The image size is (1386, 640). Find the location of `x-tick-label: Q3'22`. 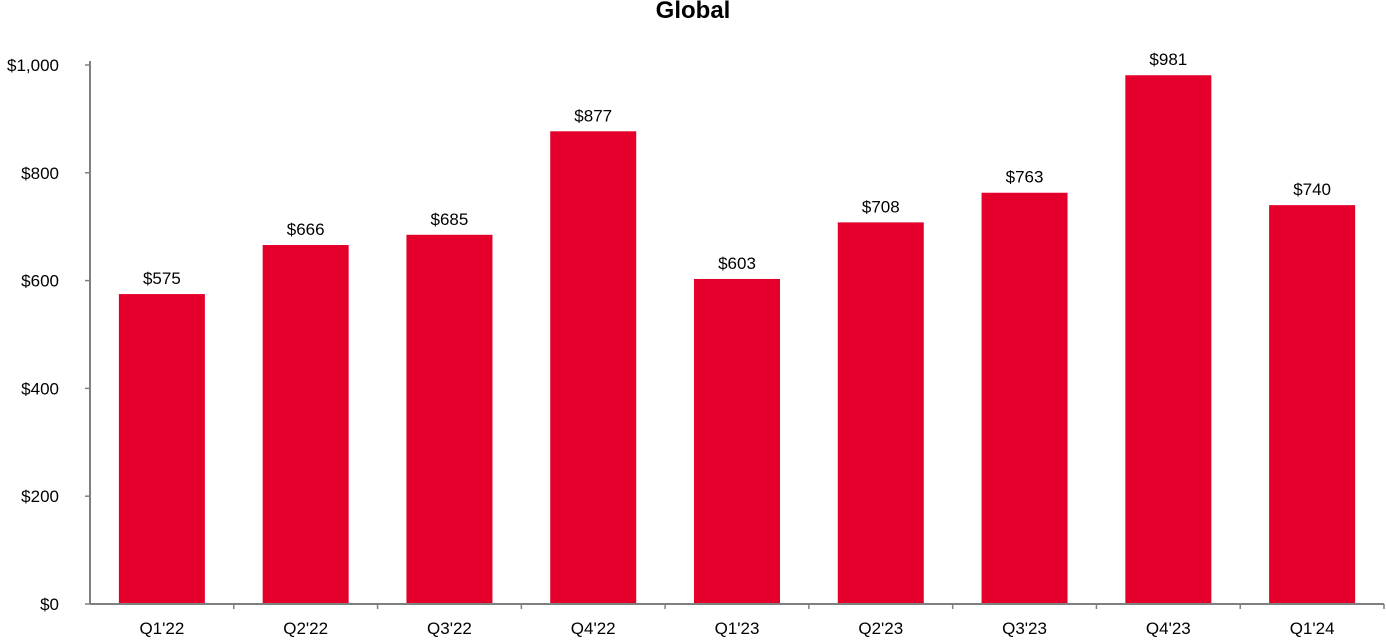

x-tick-label: Q3'22 is located at coordinates (449, 628).